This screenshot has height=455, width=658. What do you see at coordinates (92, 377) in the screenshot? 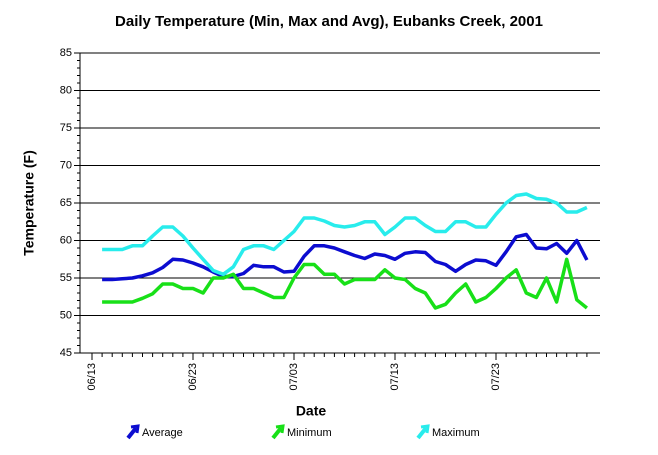
I see `x-tick-label: 06/13` at bounding box center [92, 377].